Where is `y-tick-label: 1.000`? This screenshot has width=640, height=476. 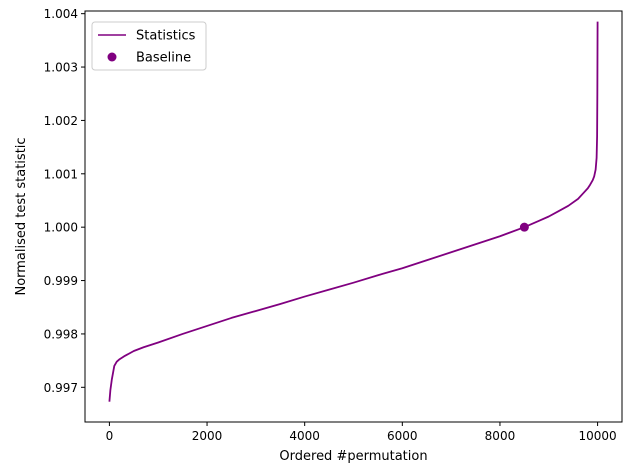
y-tick-label: 1.000 is located at coordinates (61, 228).